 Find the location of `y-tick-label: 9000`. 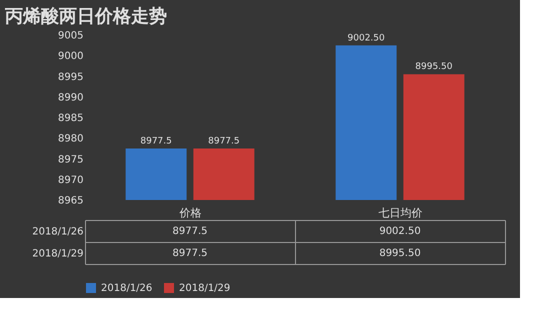

y-tick-label: 9000 is located at coordinates (71, 56).